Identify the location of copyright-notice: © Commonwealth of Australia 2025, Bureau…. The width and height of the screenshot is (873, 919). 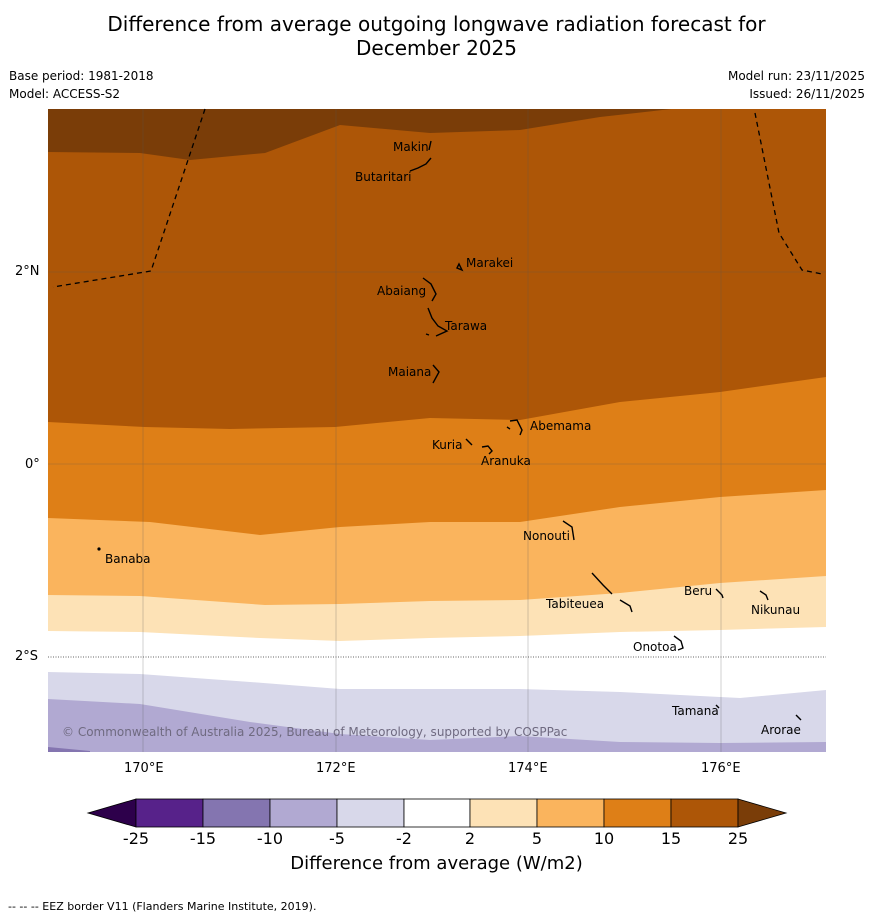
(314, 732).